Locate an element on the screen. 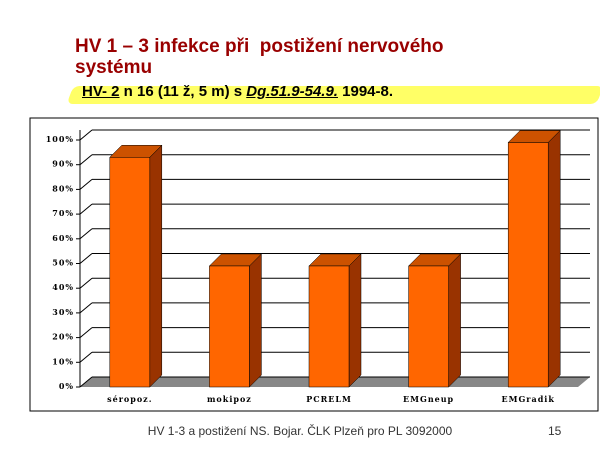  y-tick-label: 60% is located at coordinates (63, 238).